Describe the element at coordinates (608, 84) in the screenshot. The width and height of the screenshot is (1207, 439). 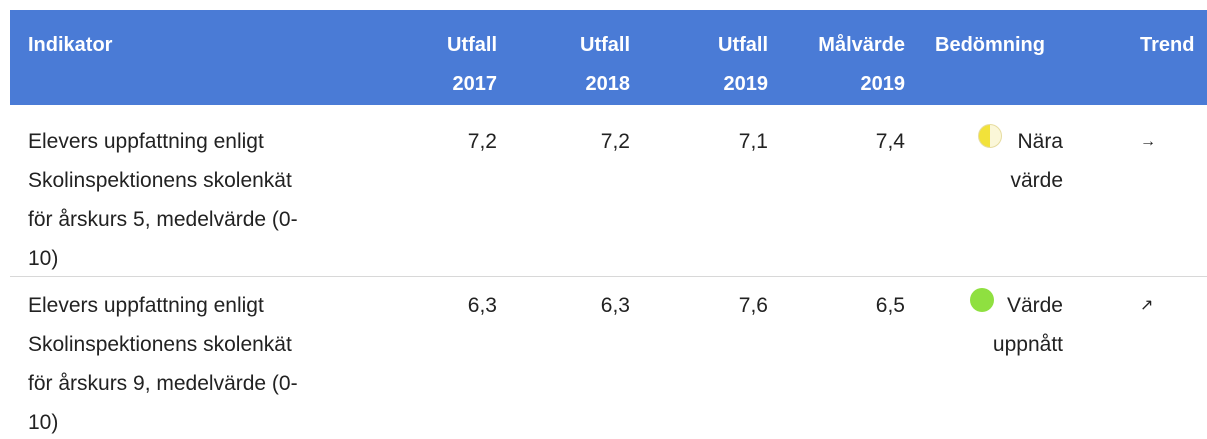
I see `text-line: 2018` at that location.